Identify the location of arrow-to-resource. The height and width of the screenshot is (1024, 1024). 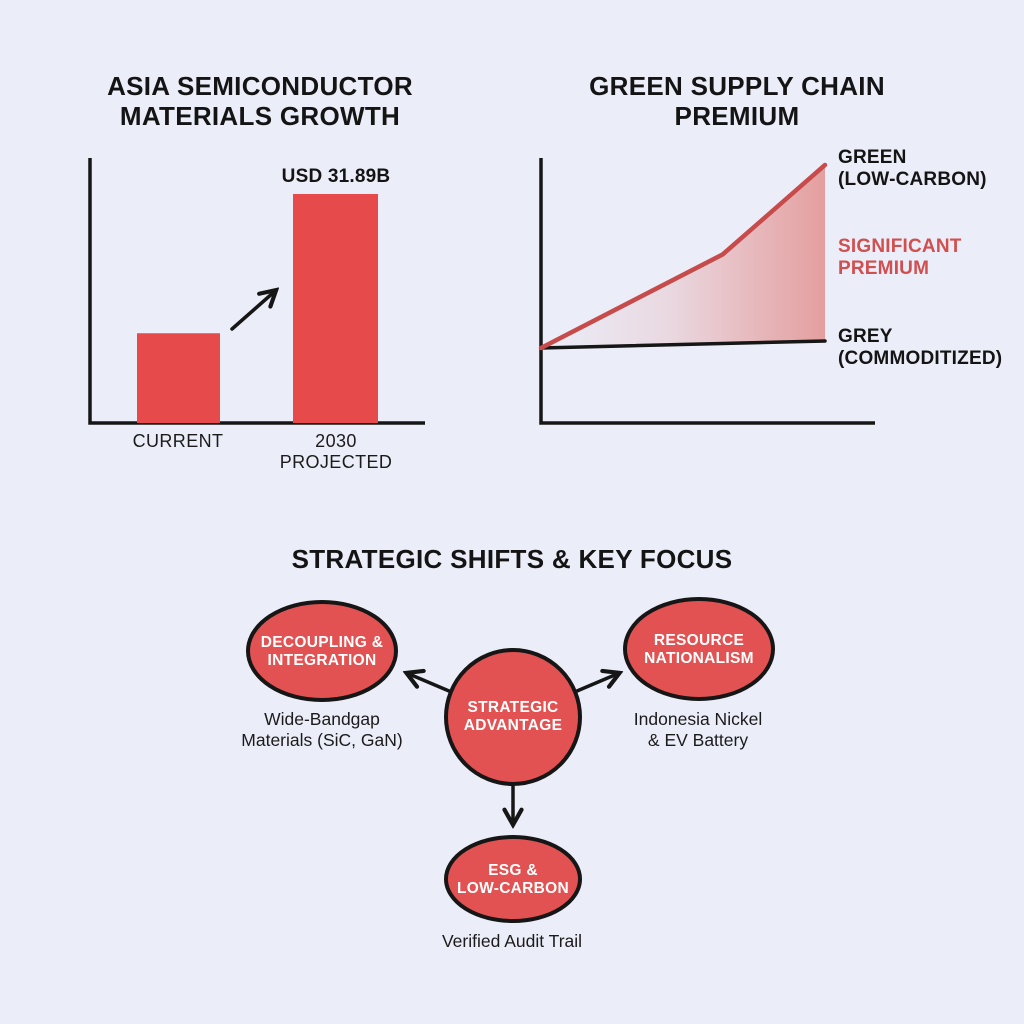
(596, 683).